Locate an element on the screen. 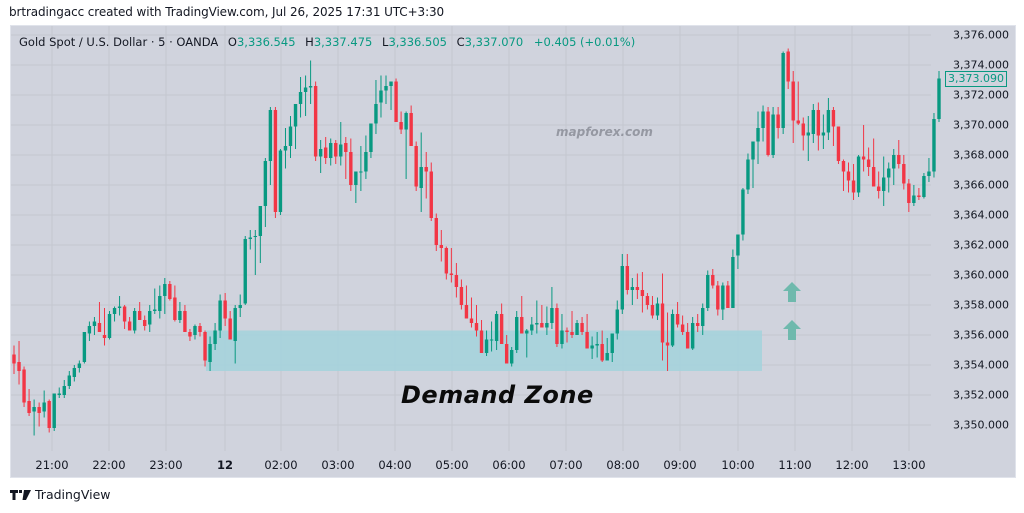  price-tick-label: 3,358.000 is located at coordinates (981, 305).